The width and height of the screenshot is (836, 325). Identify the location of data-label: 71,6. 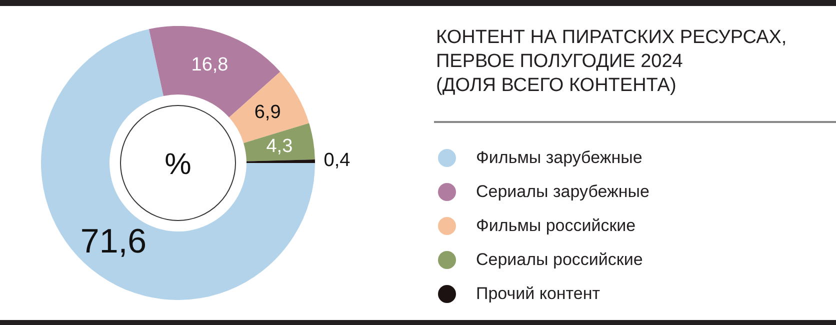
(113, 241).